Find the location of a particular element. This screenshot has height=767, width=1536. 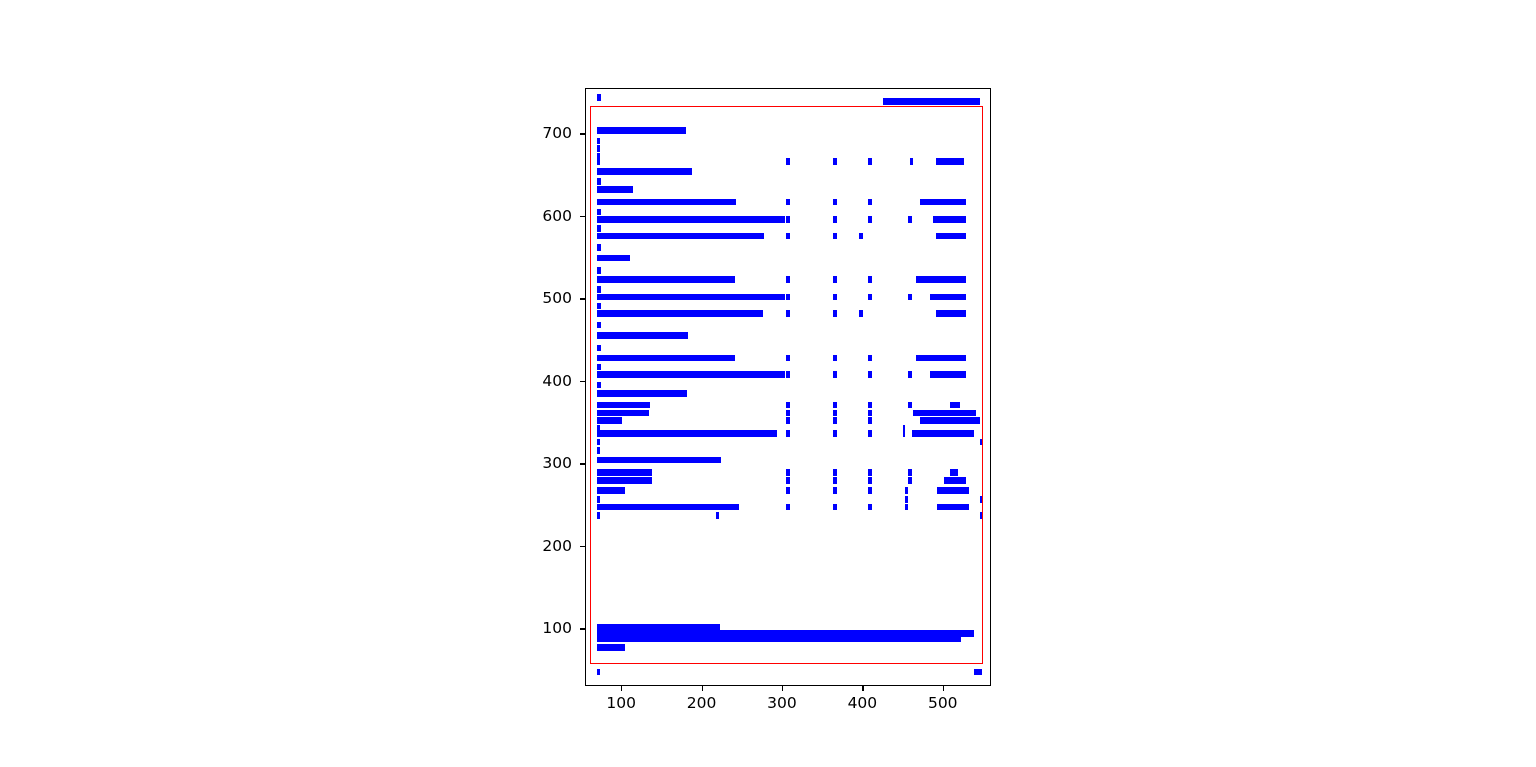

x-tick-label: 100 is located at coordinates (621, 703).